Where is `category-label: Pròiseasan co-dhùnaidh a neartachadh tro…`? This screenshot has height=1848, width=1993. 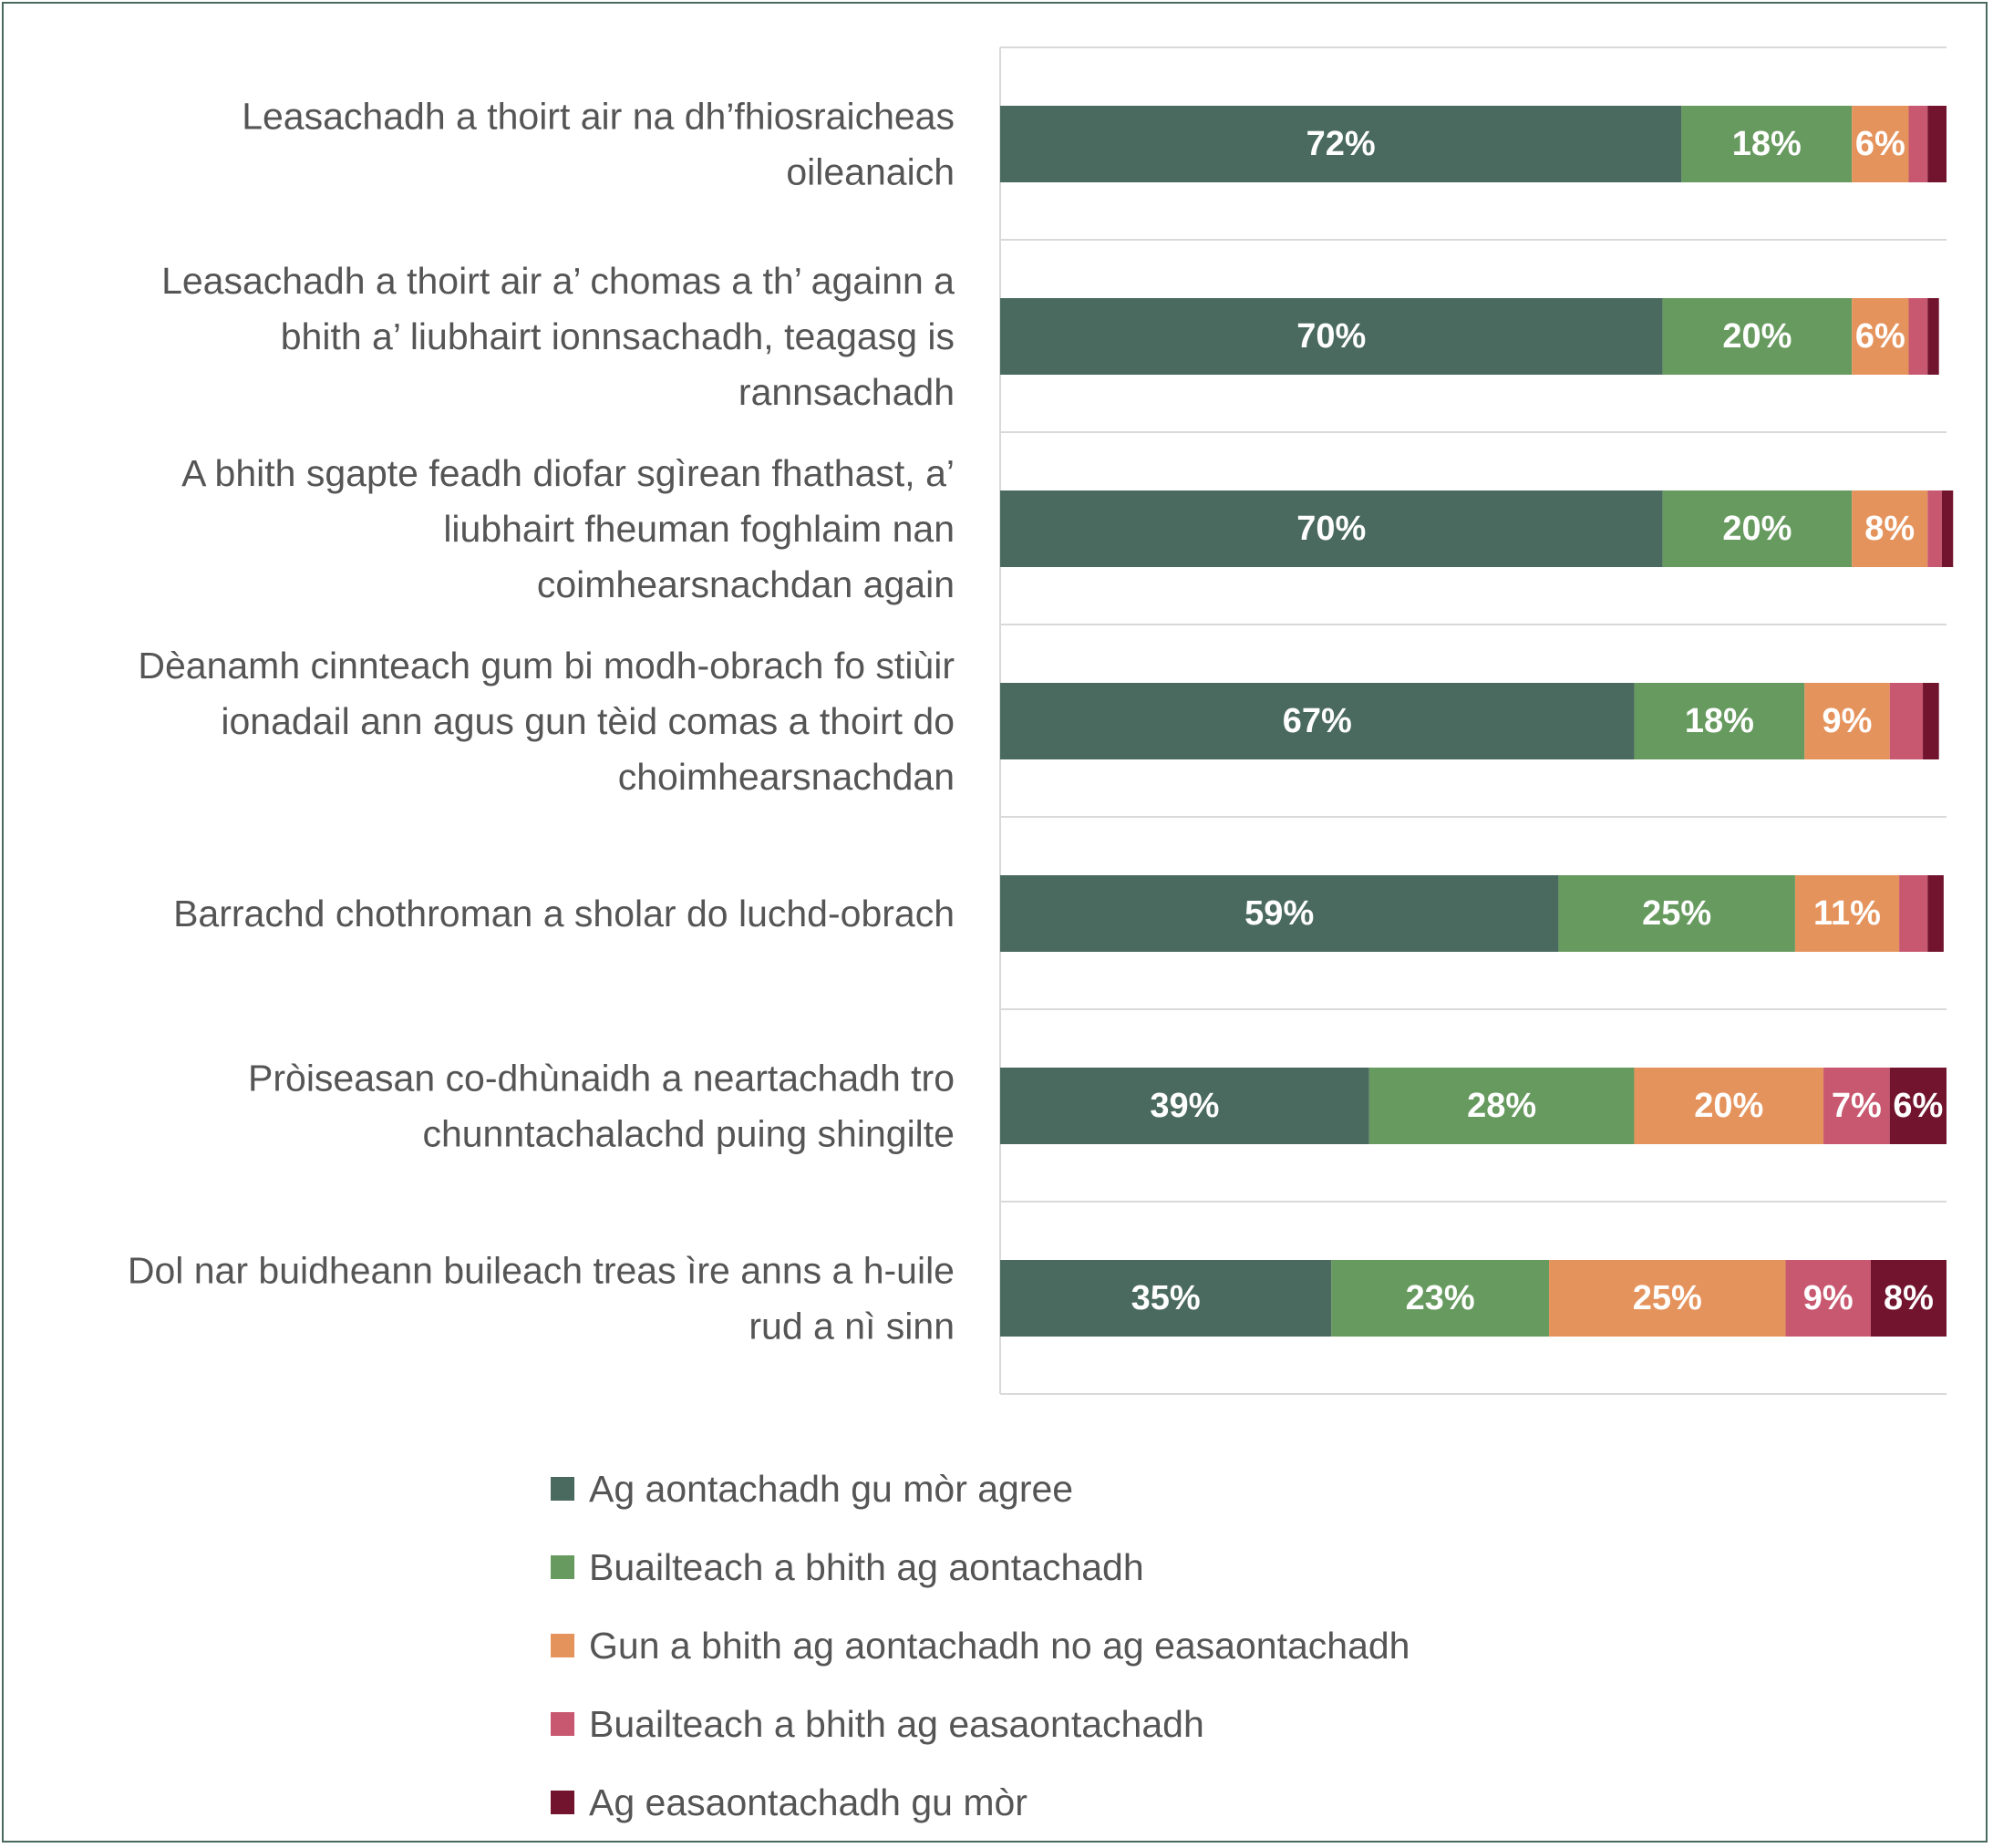
category-label: Pròiseasan co-dhùnaidh a neartachadh tro… is located at coordinates (602, 1106).